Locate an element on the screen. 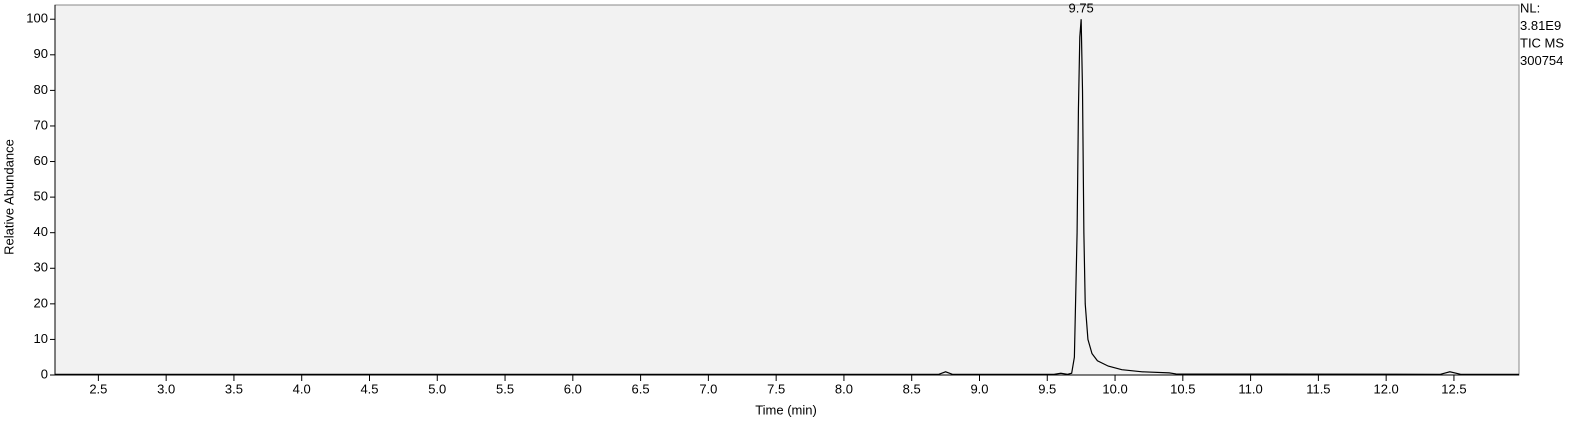  y-tick-label: 0 is located at coordinates (44, 373).